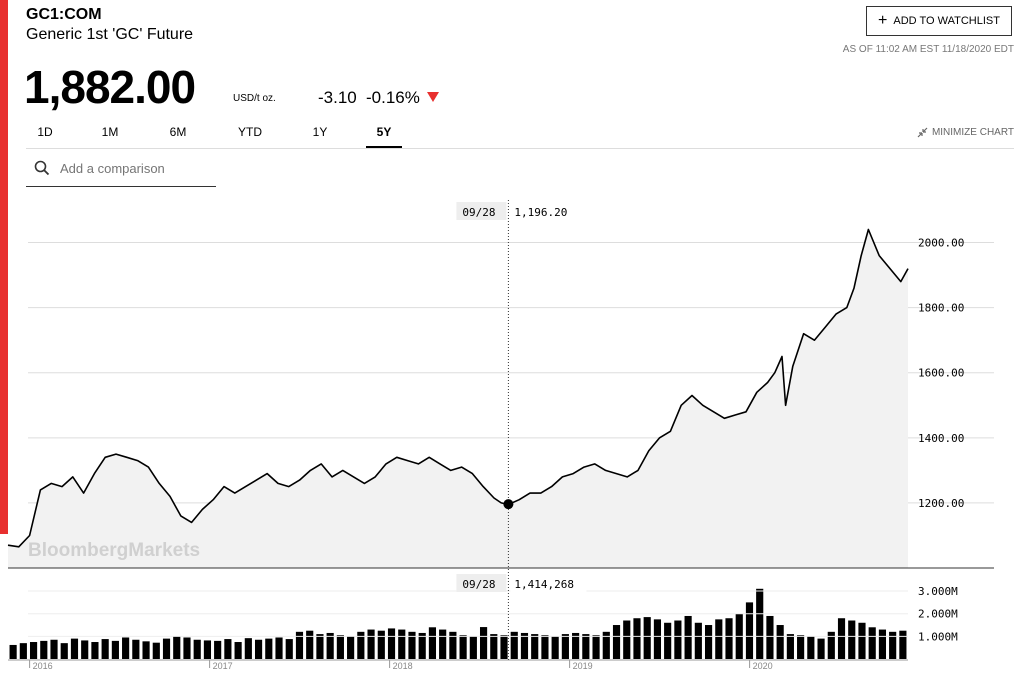  Describe the element at coordinates (922, 132) in the screenshot. I see `minimize-icon` at that location.